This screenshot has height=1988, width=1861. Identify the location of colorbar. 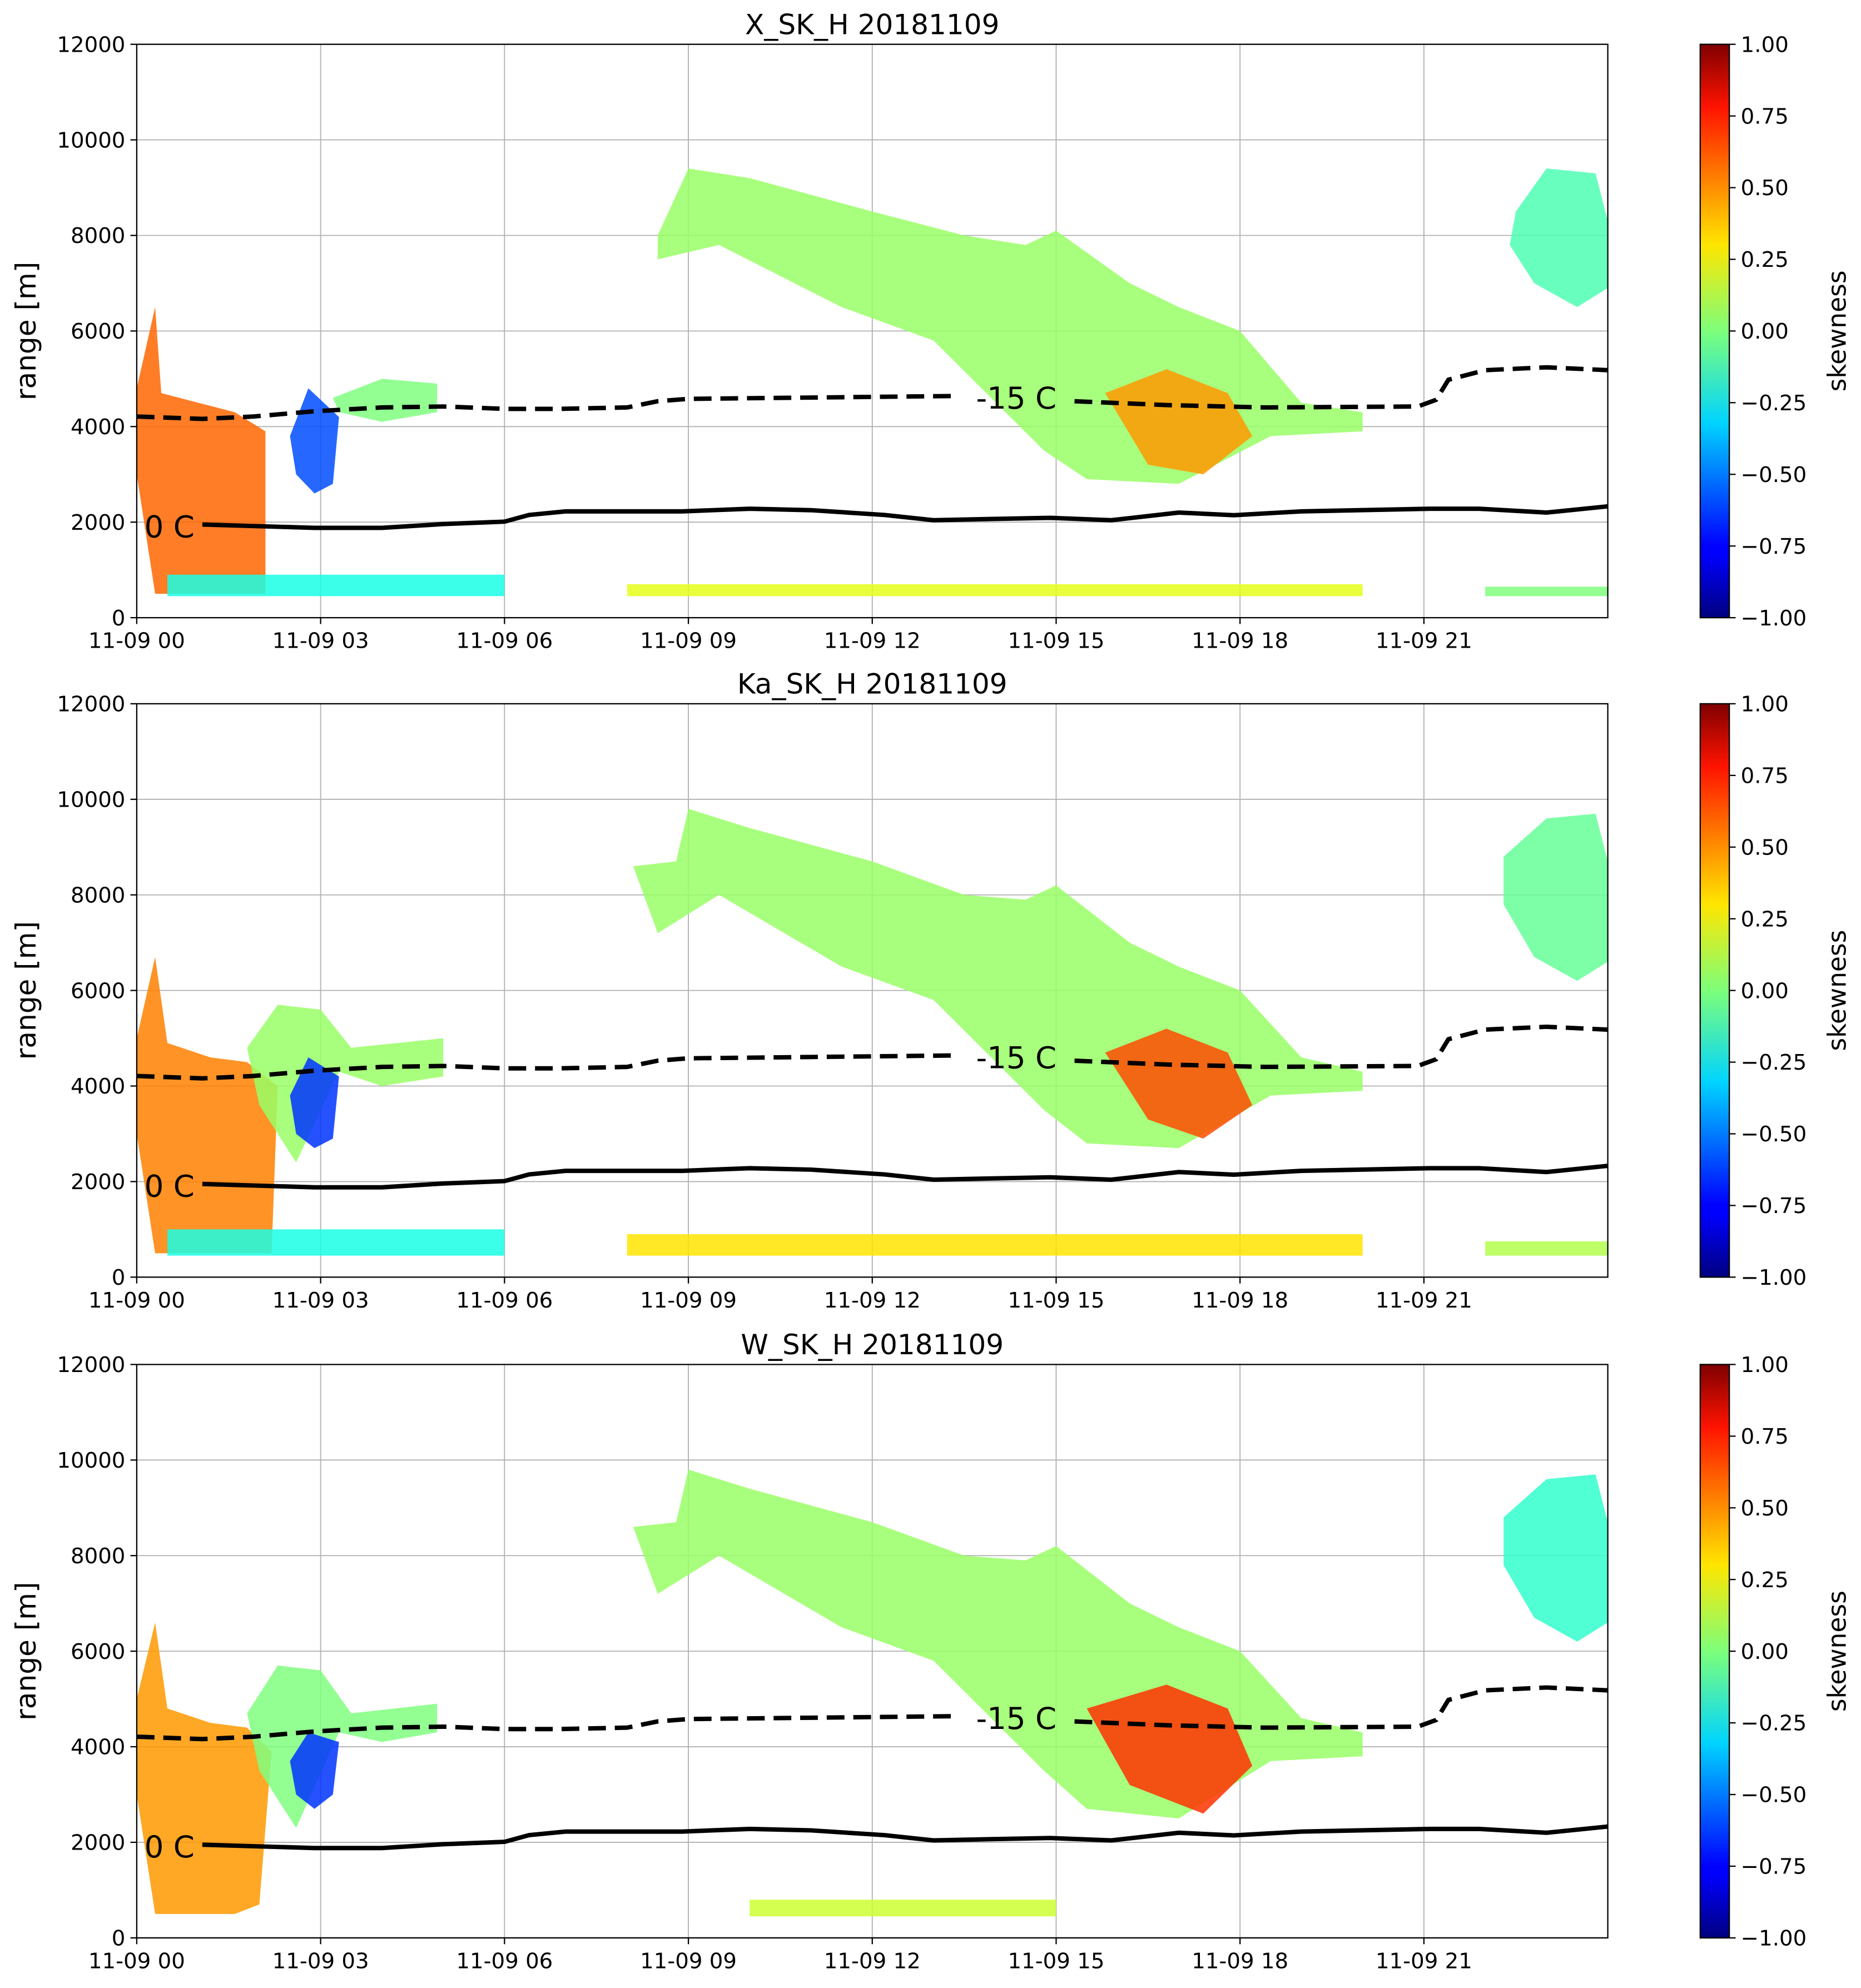
(1714, 1651).